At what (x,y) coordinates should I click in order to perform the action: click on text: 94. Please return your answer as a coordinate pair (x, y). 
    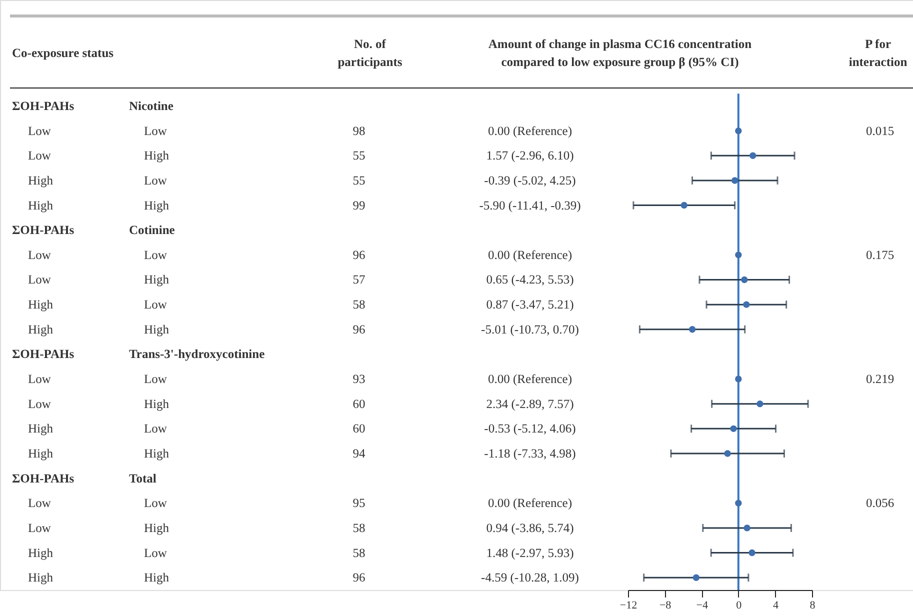
    Looking at the image, I should click on (359, 453).